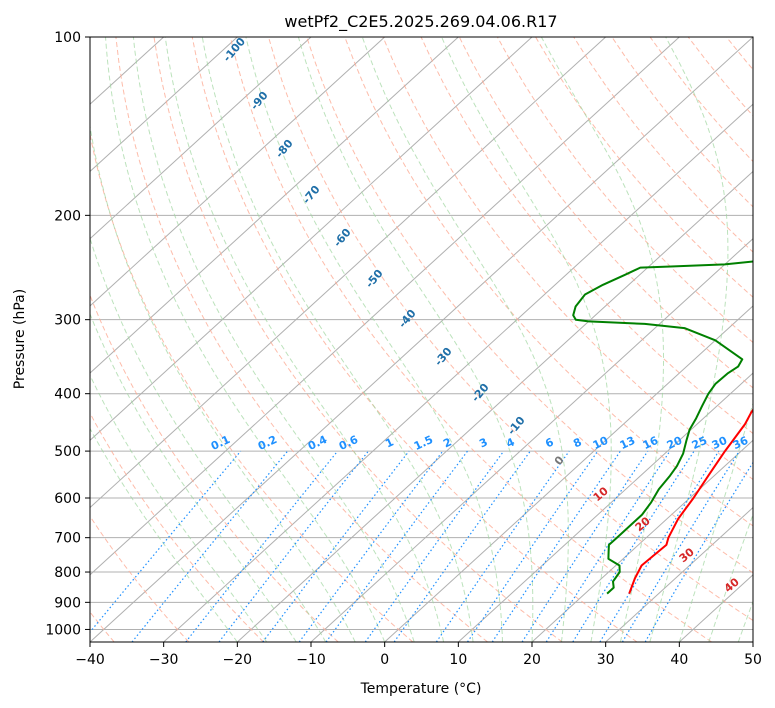 The height and width of the screenshot is (708, 775). I want to click on x-tick-label: −40, so click(90, 660).